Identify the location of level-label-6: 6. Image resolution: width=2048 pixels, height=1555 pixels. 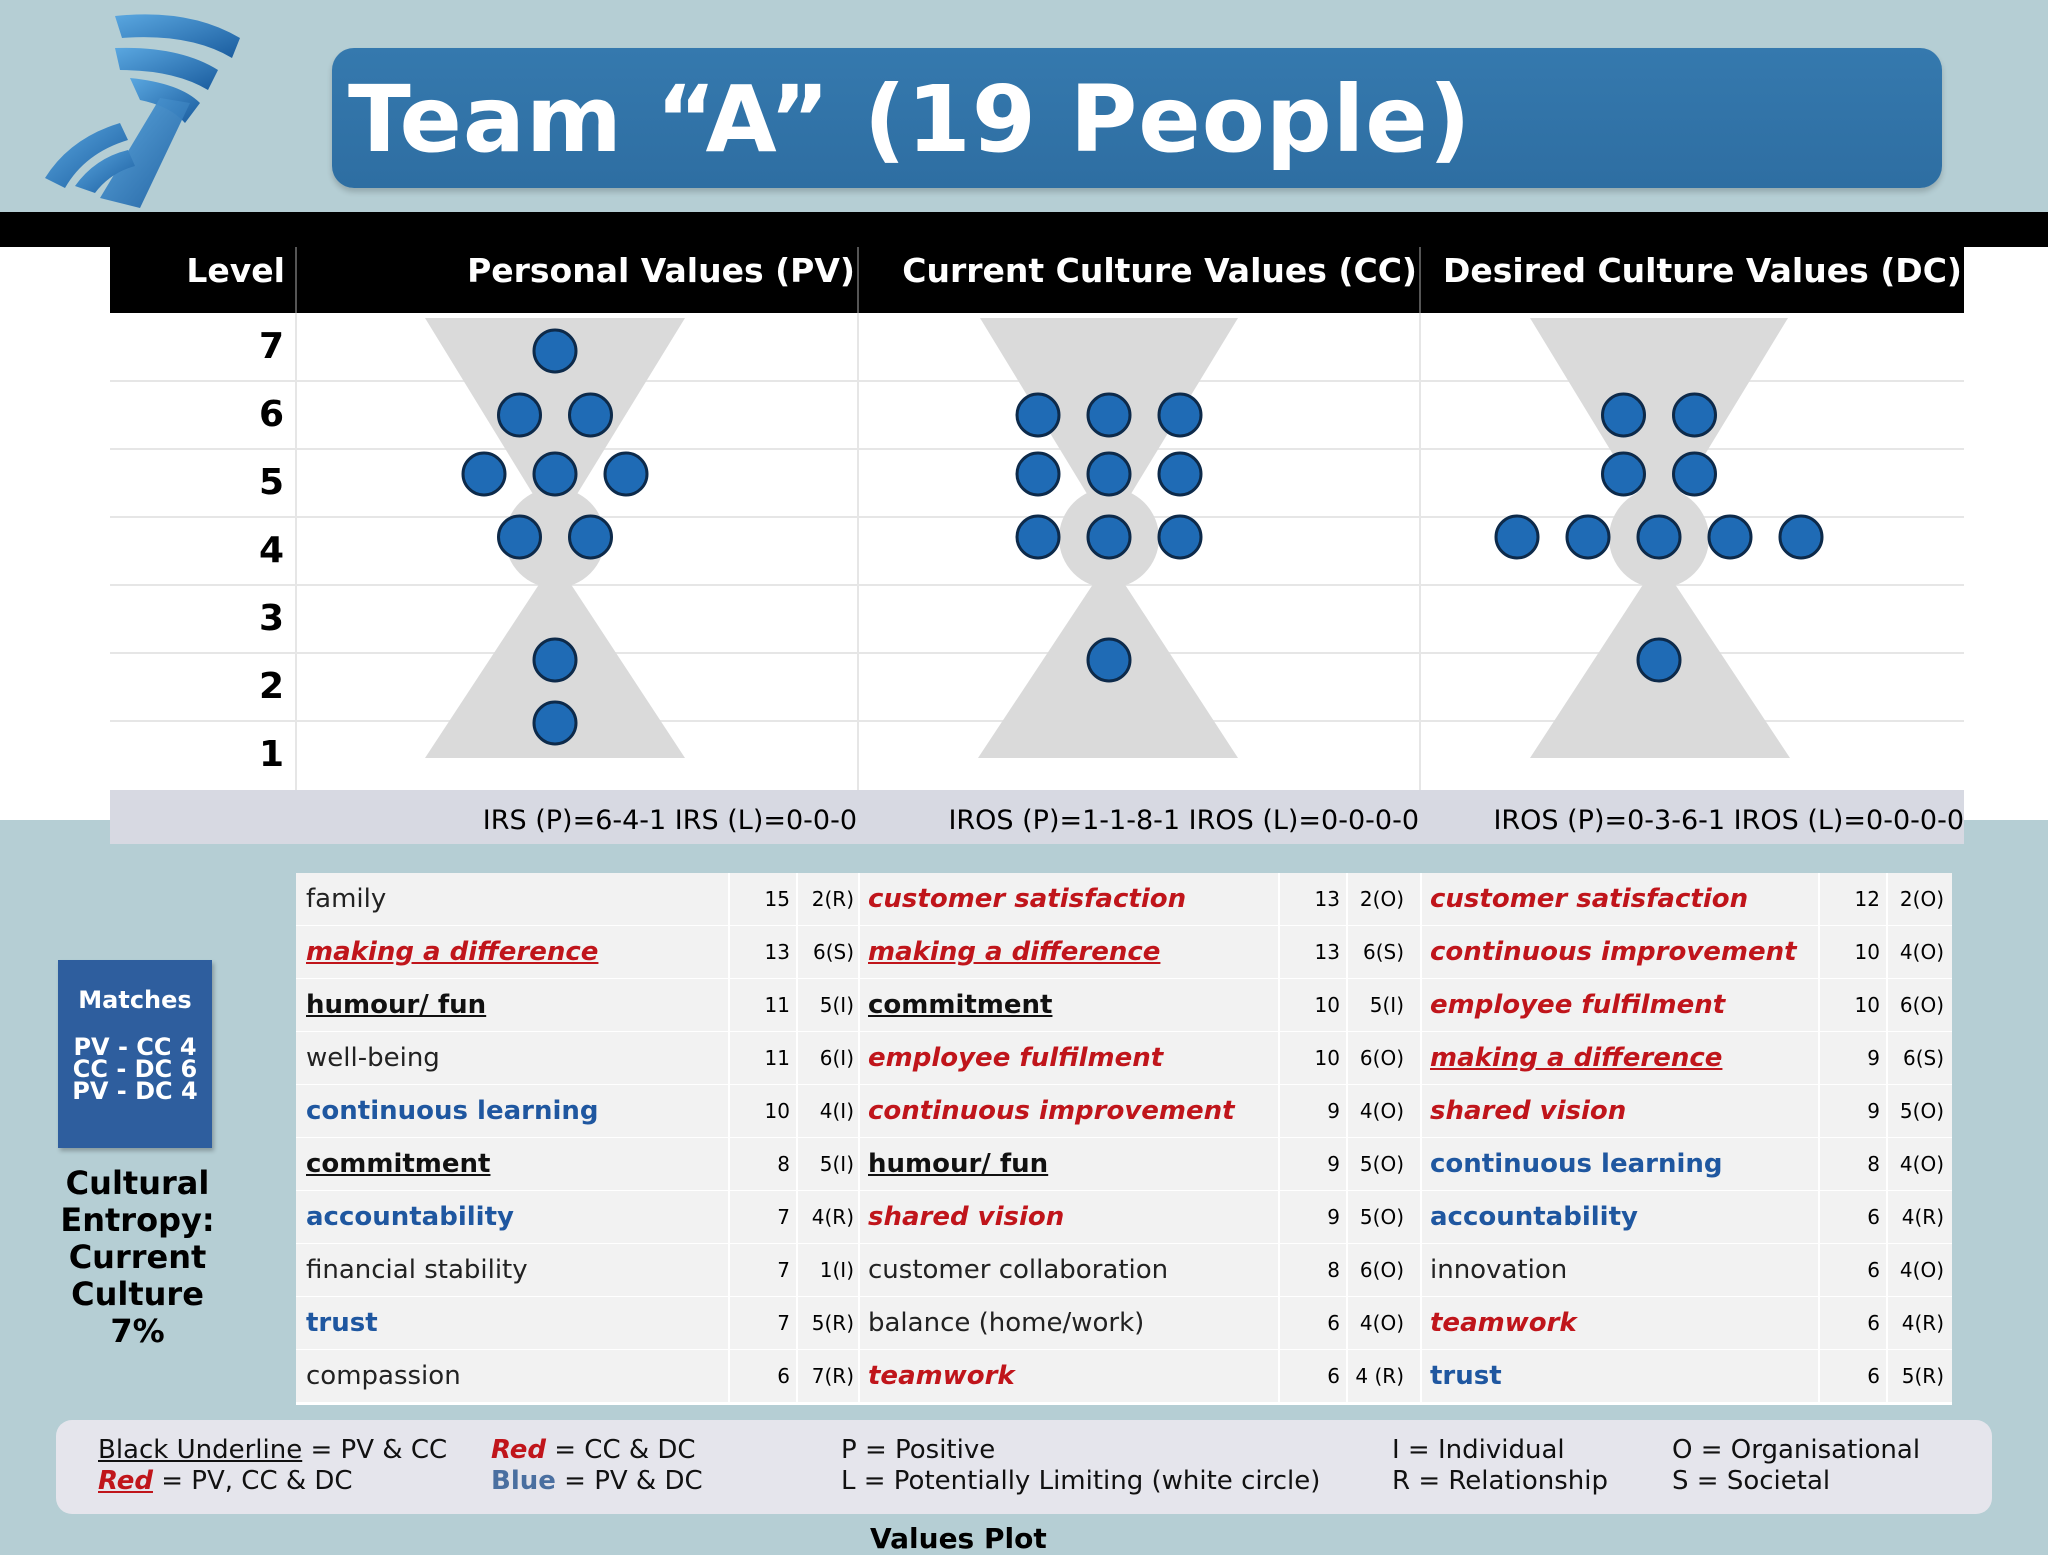
(271, 414).